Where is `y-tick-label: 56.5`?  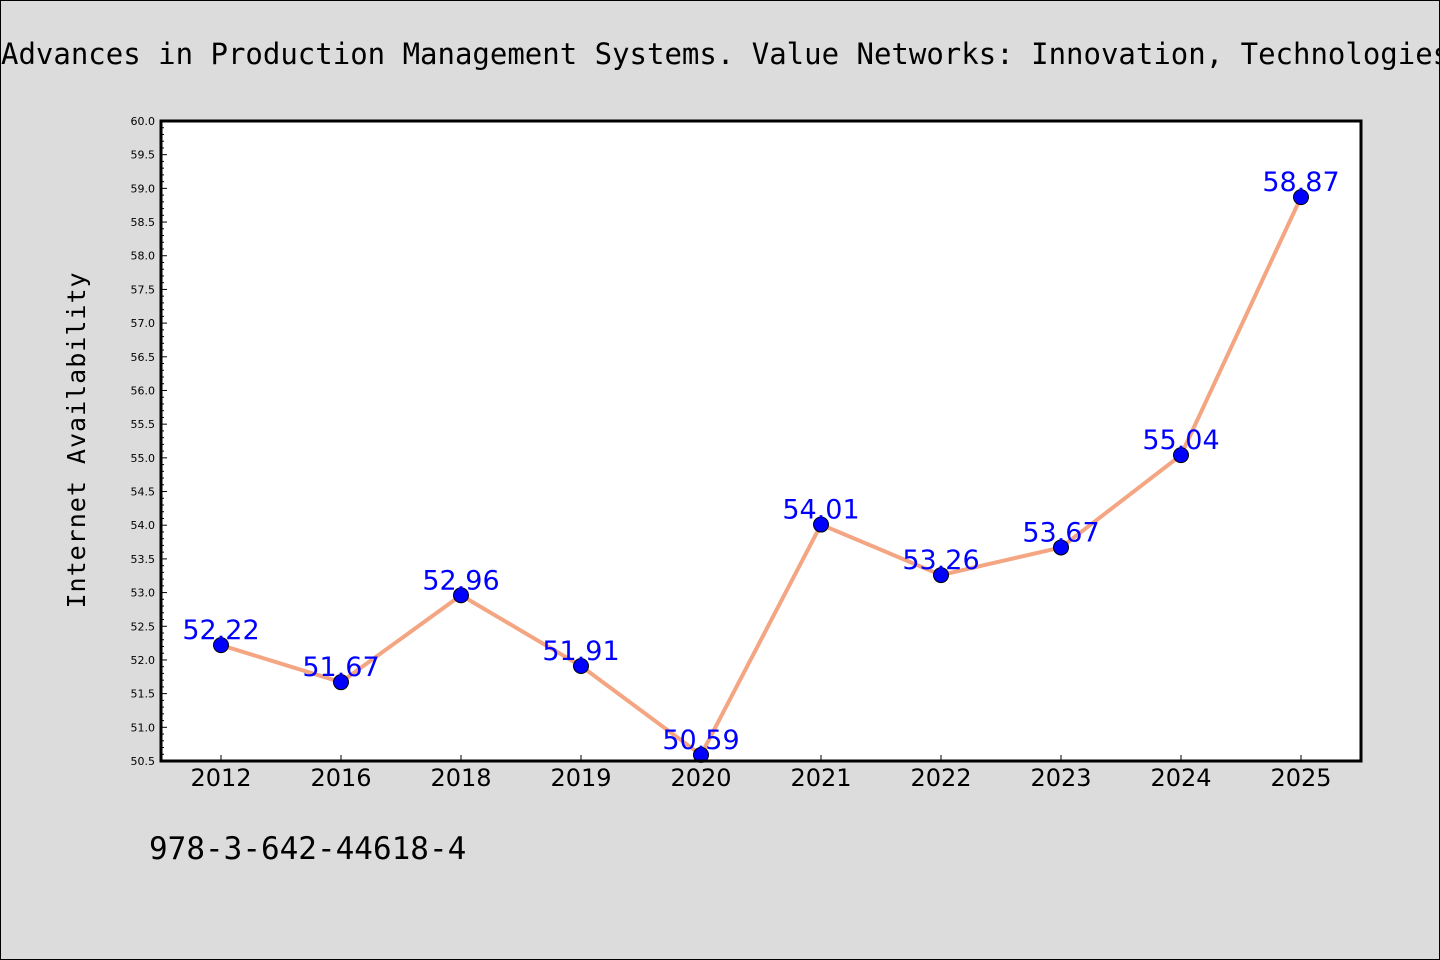 y-tick-label: 56.5 is located at coordinates (143, 357).